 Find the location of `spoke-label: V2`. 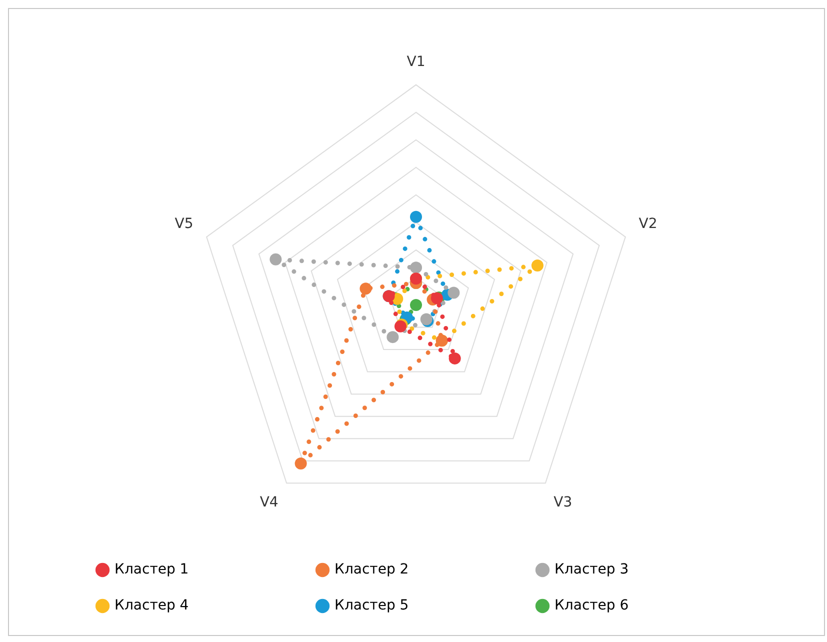

spoke-label: V2 is located at coordinates (648, 224).